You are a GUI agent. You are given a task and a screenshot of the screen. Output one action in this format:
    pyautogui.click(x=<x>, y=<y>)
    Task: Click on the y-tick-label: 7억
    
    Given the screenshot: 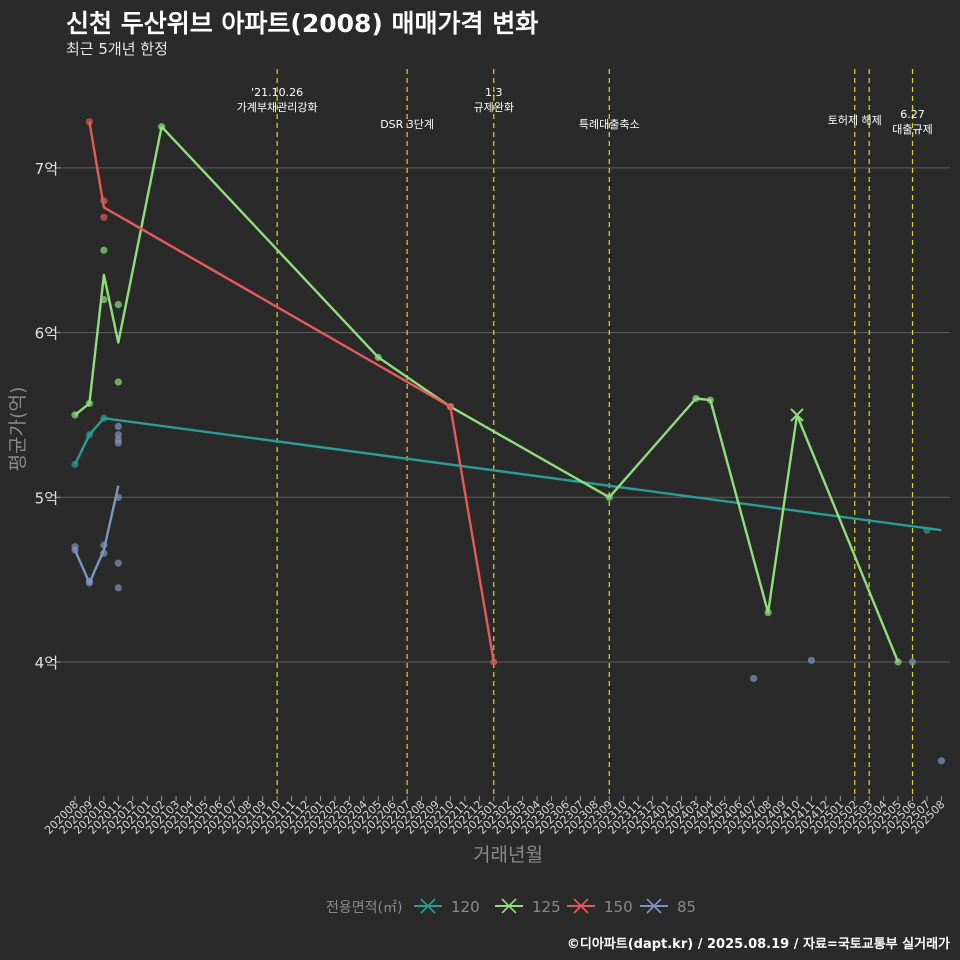 What is the action you would take?
    pyautogui.click(x=46, y=169)
    